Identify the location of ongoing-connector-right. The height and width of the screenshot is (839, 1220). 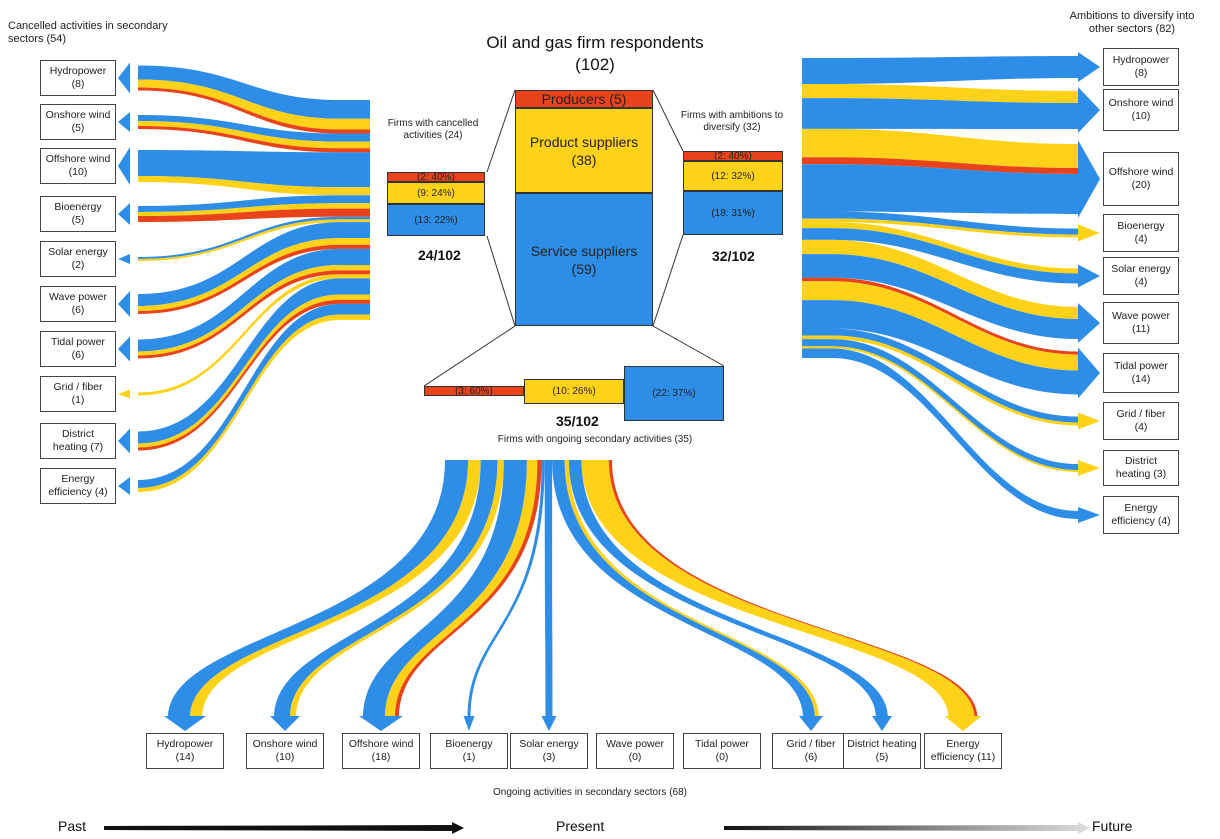
(688, 346).